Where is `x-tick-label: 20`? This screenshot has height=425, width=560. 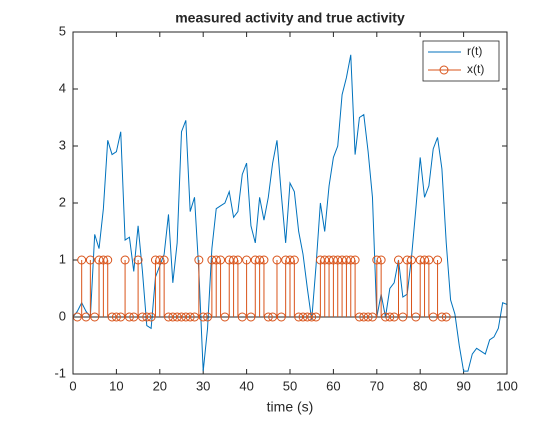 x-tick-label: 20 is located at coordinates (160, 385).